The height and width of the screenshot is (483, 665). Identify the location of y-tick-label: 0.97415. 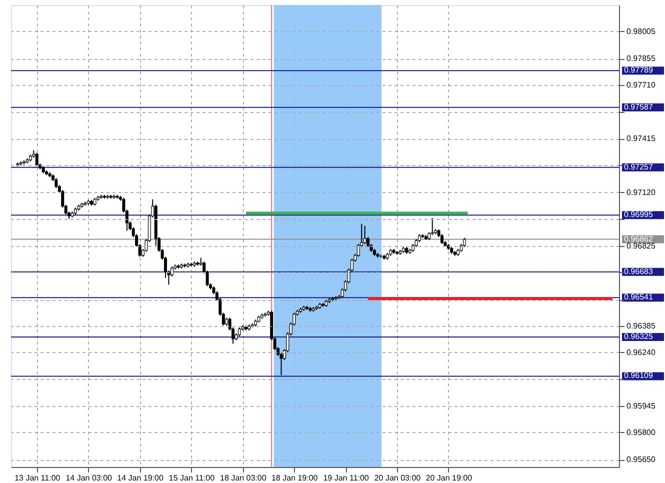
(641, 139).